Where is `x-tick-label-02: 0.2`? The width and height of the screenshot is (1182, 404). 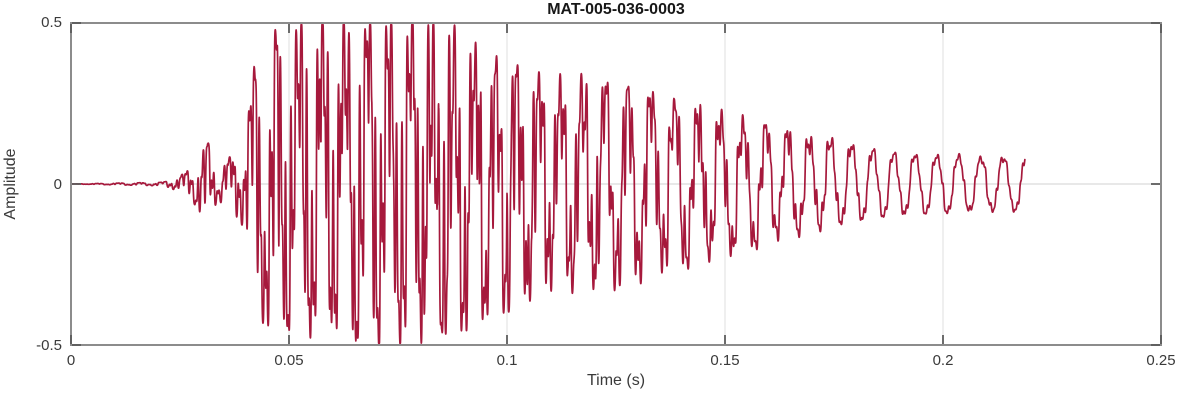 x-tick-label-02: 0.2 is located at coordinates (943, 360).